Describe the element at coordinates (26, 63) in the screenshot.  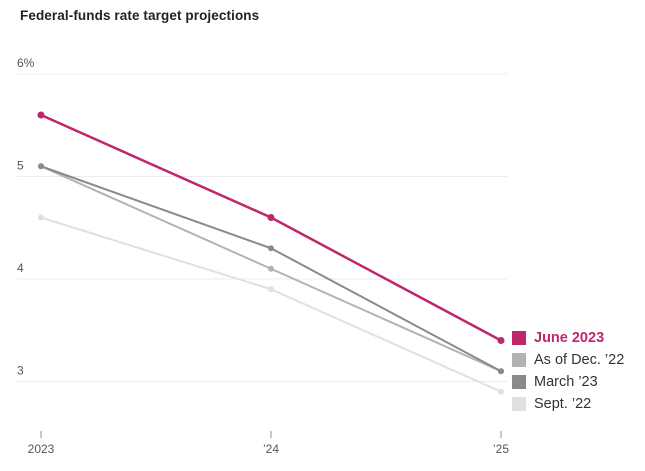
I see `y-axis-label: 6%` at that location.